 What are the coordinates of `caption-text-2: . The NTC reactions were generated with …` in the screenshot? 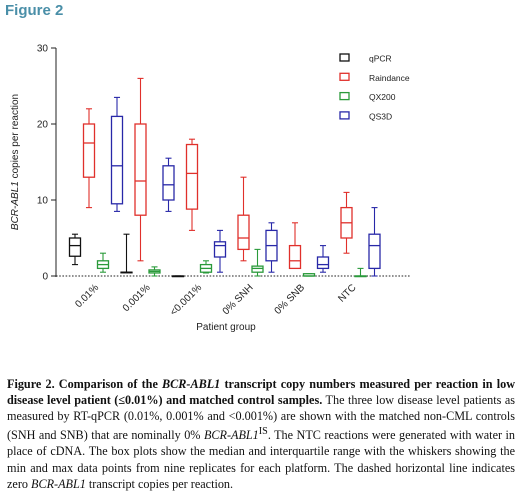 It's located at (261, 459).